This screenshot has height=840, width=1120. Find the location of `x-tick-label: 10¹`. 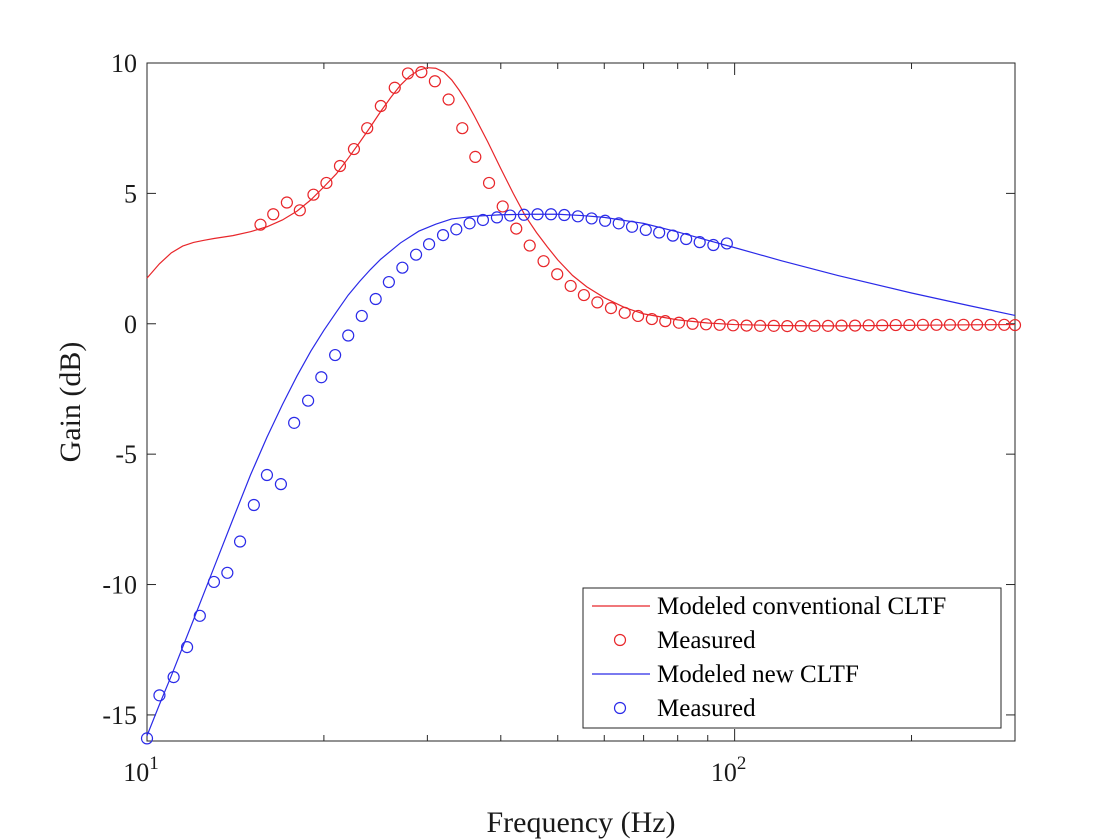

x-tick-label: 10¹ is located at coordinates (141, 770).